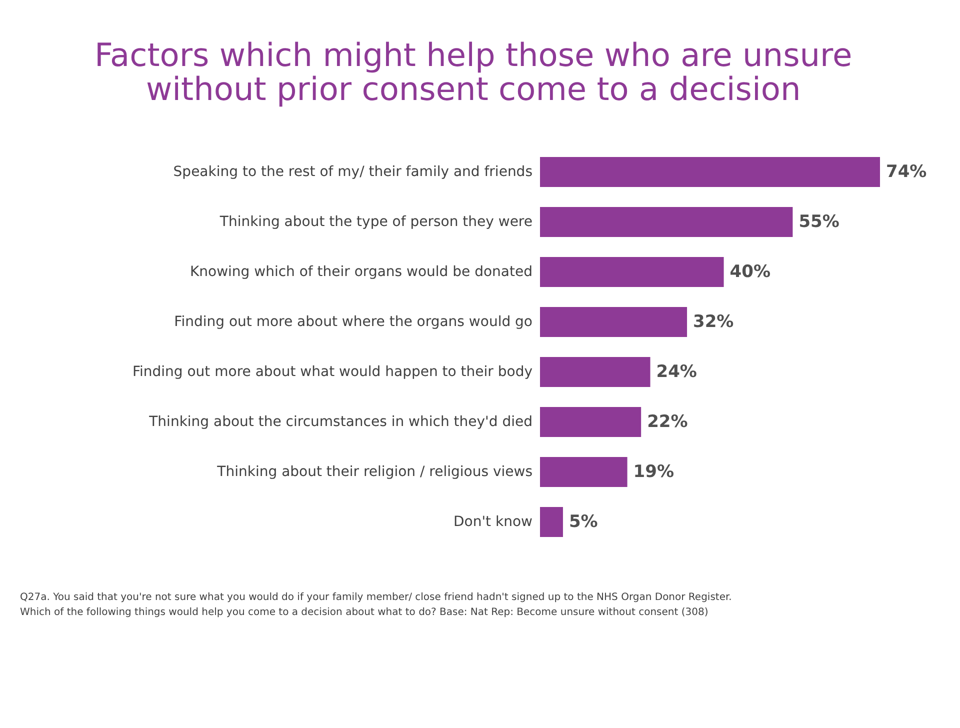  Describe the element at coordinates (676, 372) in the screenshot. I see `data-label: 24%` at that location.